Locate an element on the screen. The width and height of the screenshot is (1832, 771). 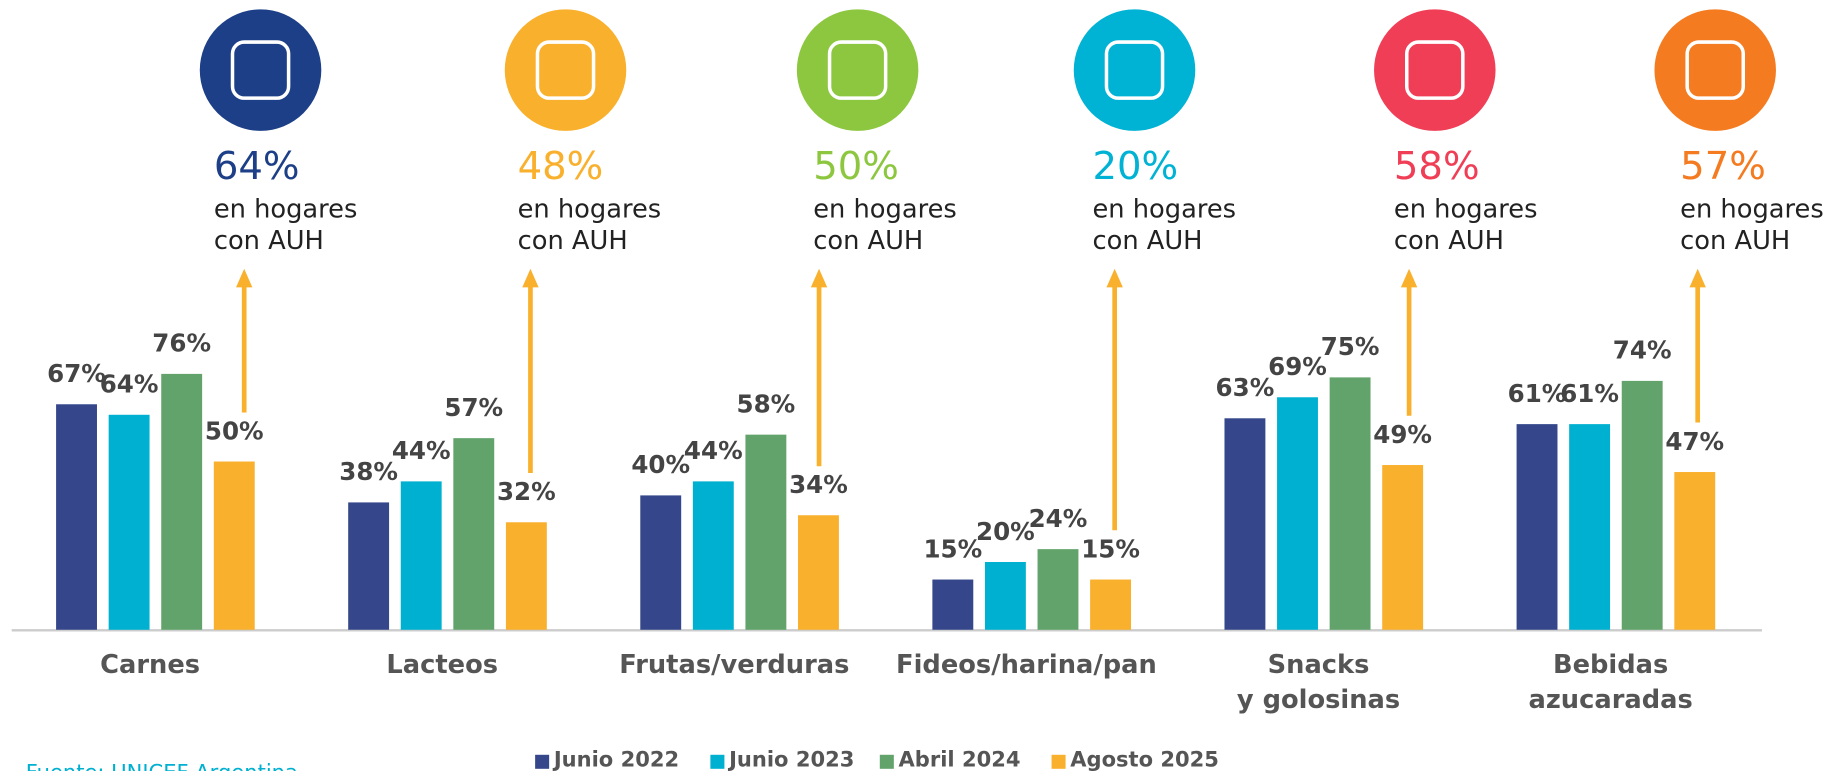
legend-label: Junio 2023 is located at coordinates (792, 759).